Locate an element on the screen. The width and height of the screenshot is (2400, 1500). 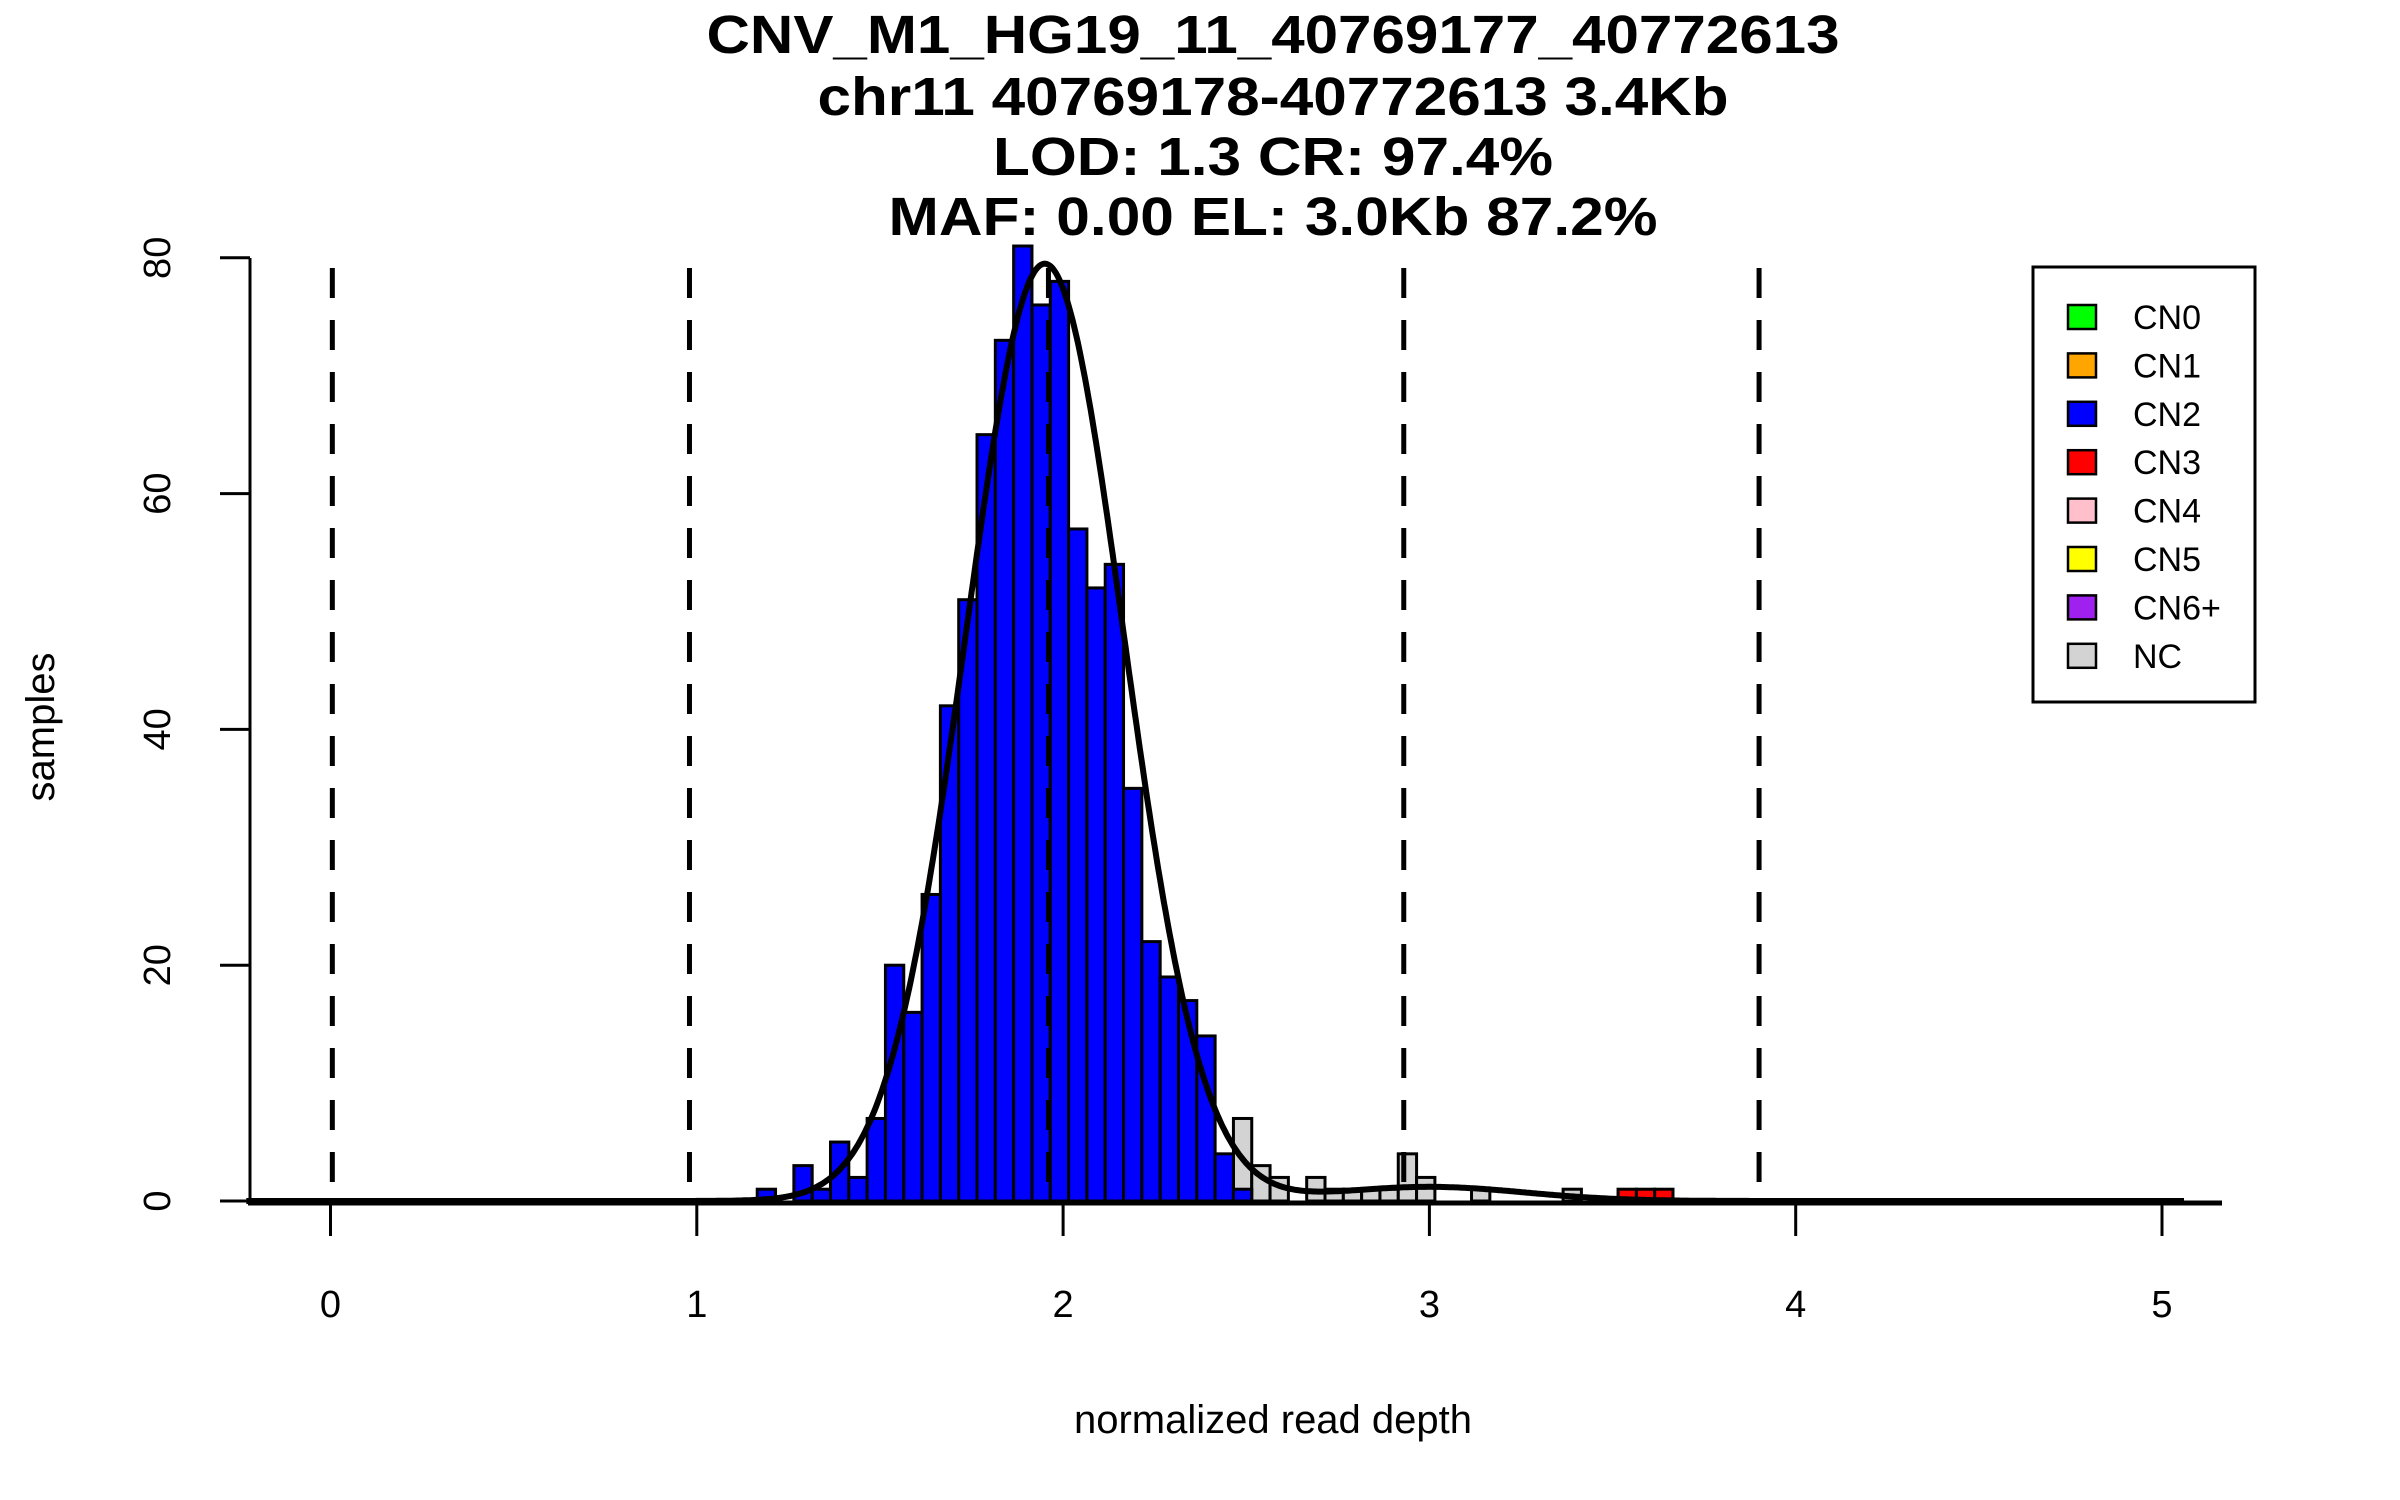
legend-label: CN0 is located at coordinates (2167, 318).